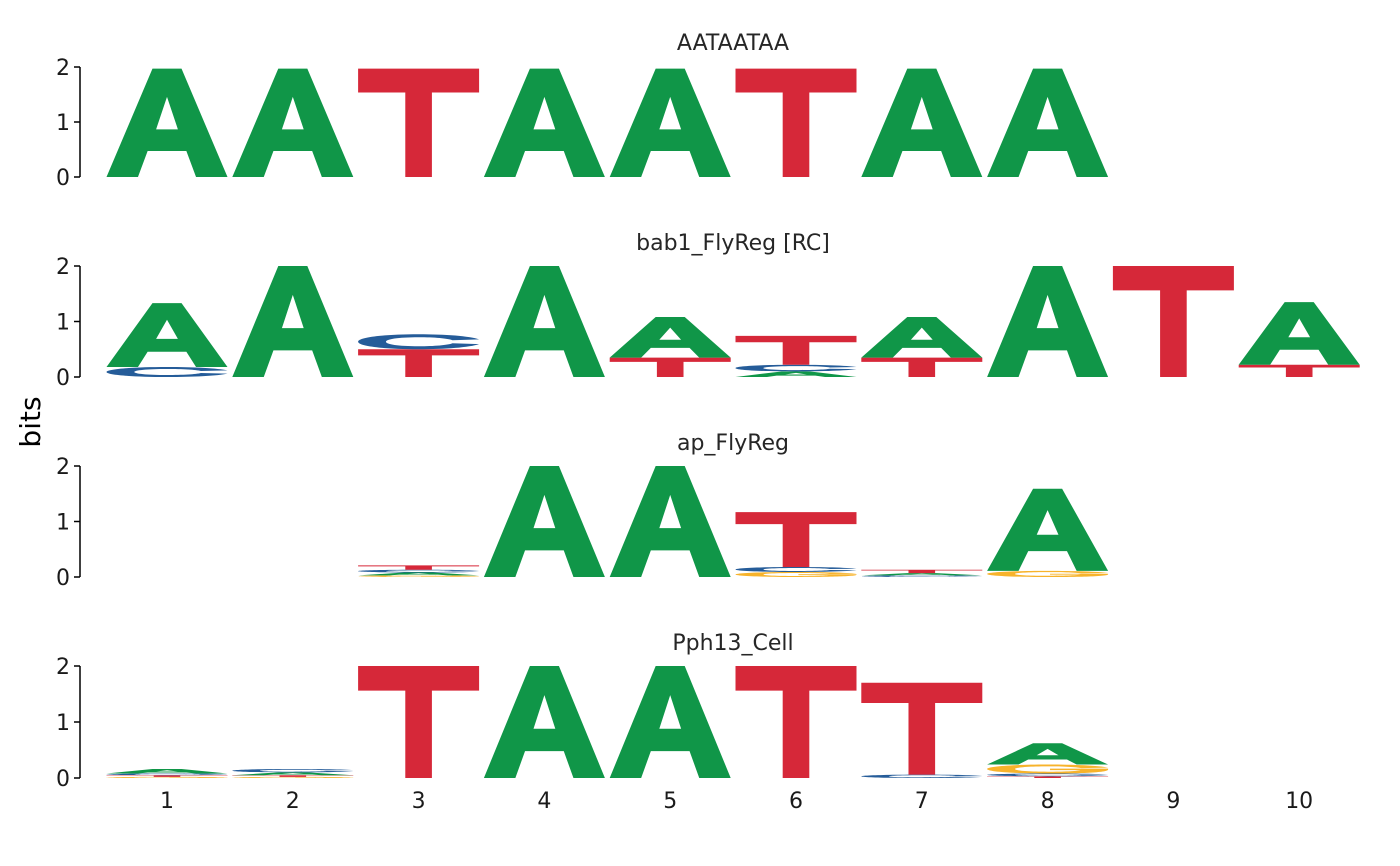  I want to click on x-tick-label: 2, so click(293, 801).